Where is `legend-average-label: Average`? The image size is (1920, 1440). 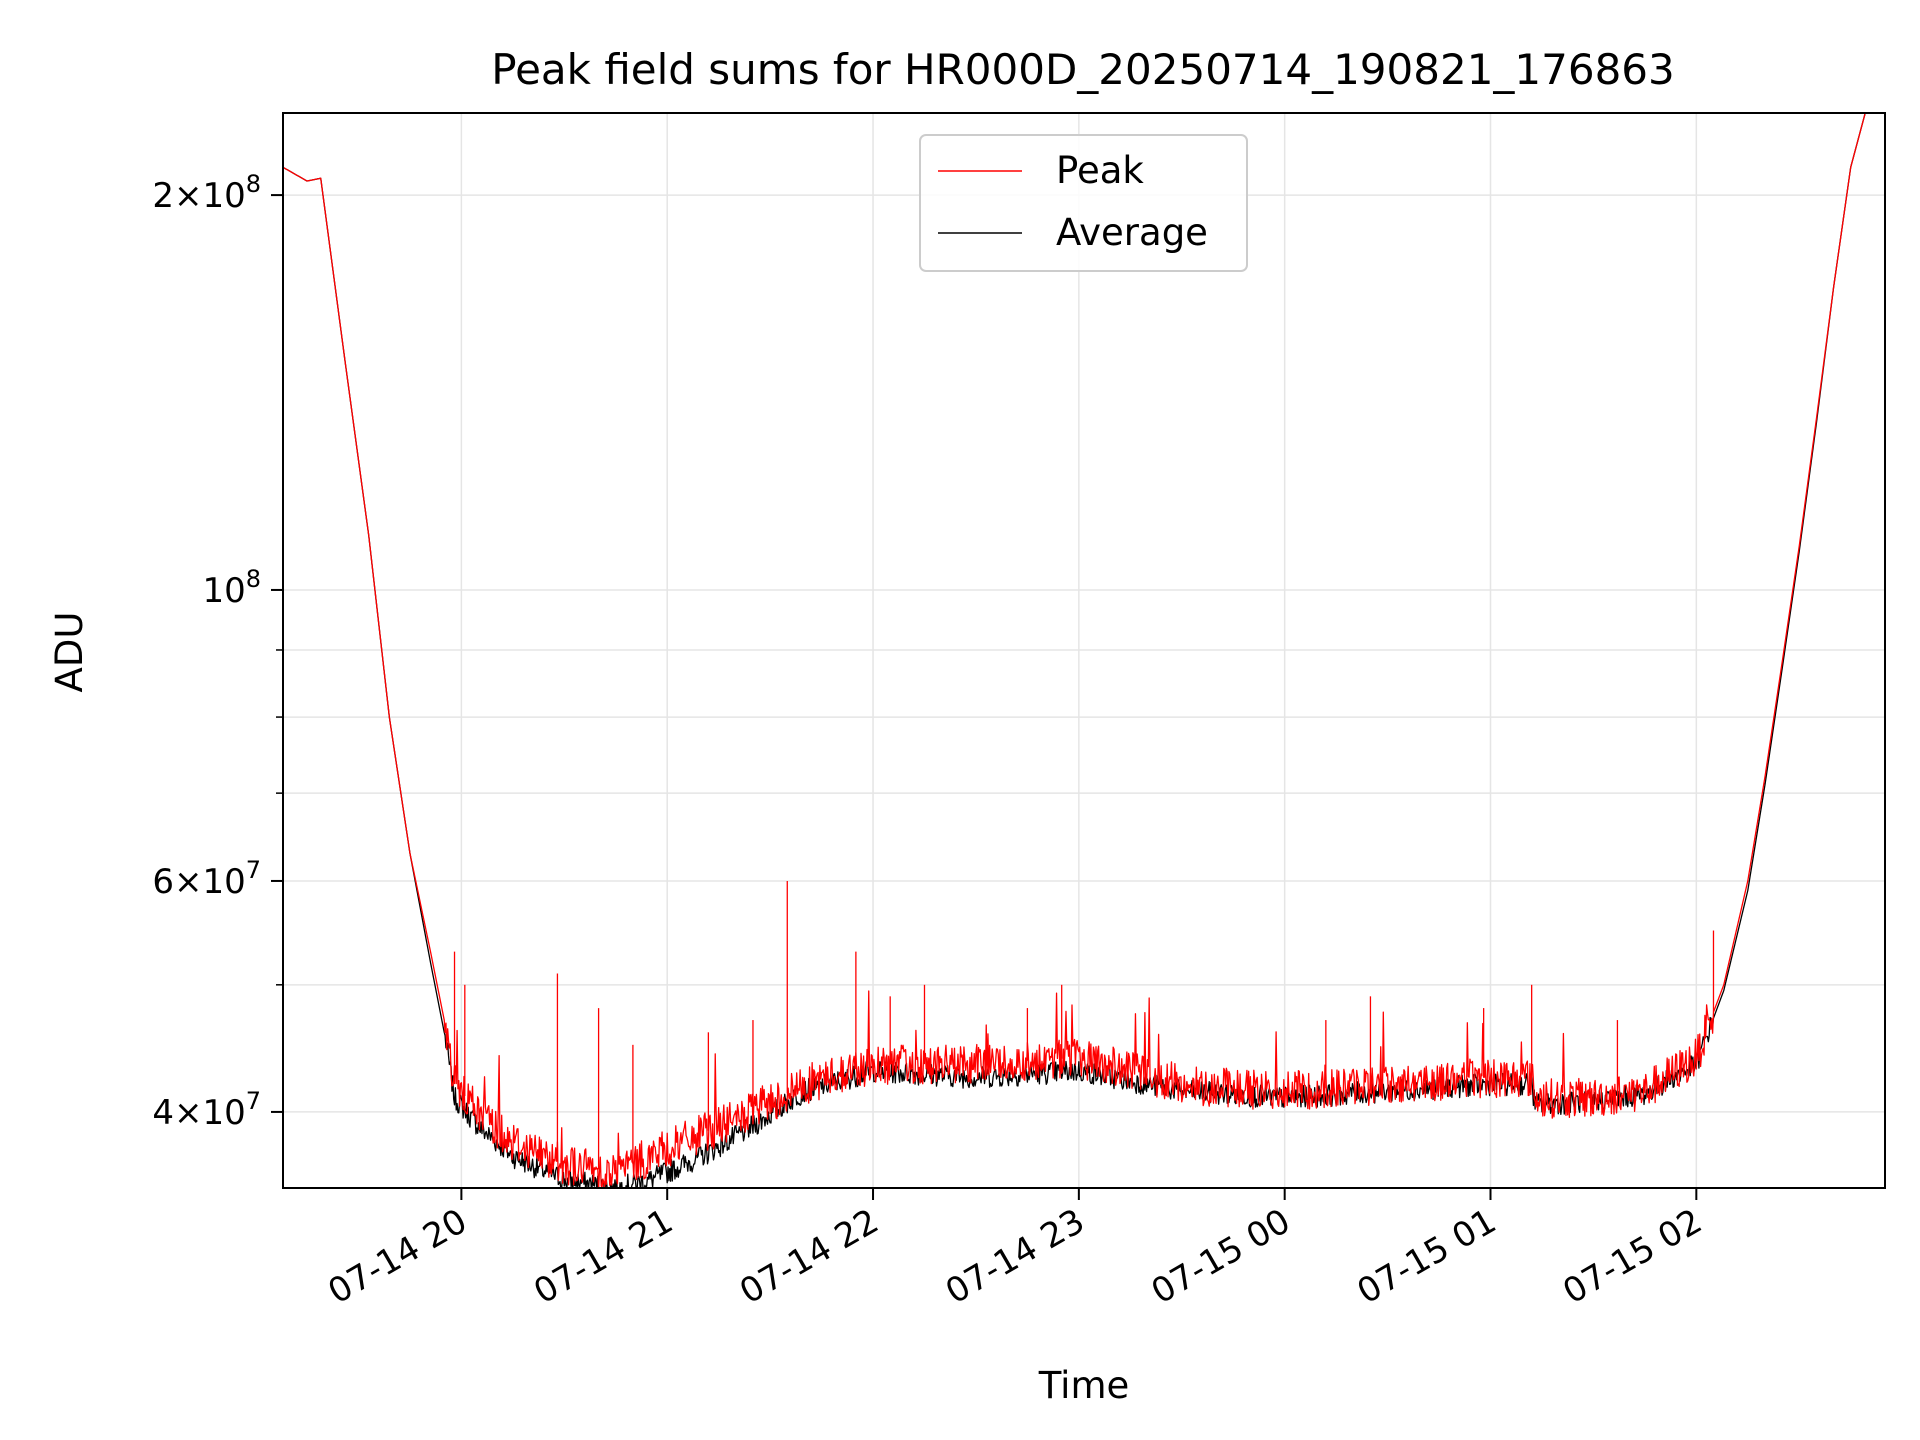 legend-average-label: Average is located at coordinates (1132, 232).